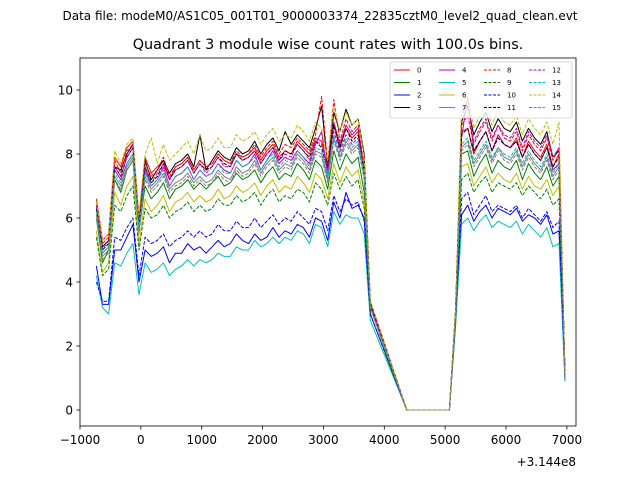  Describe the element at coordinates (201, 440) in the screenshot. I see `x-tick-label: 1000` at that location.